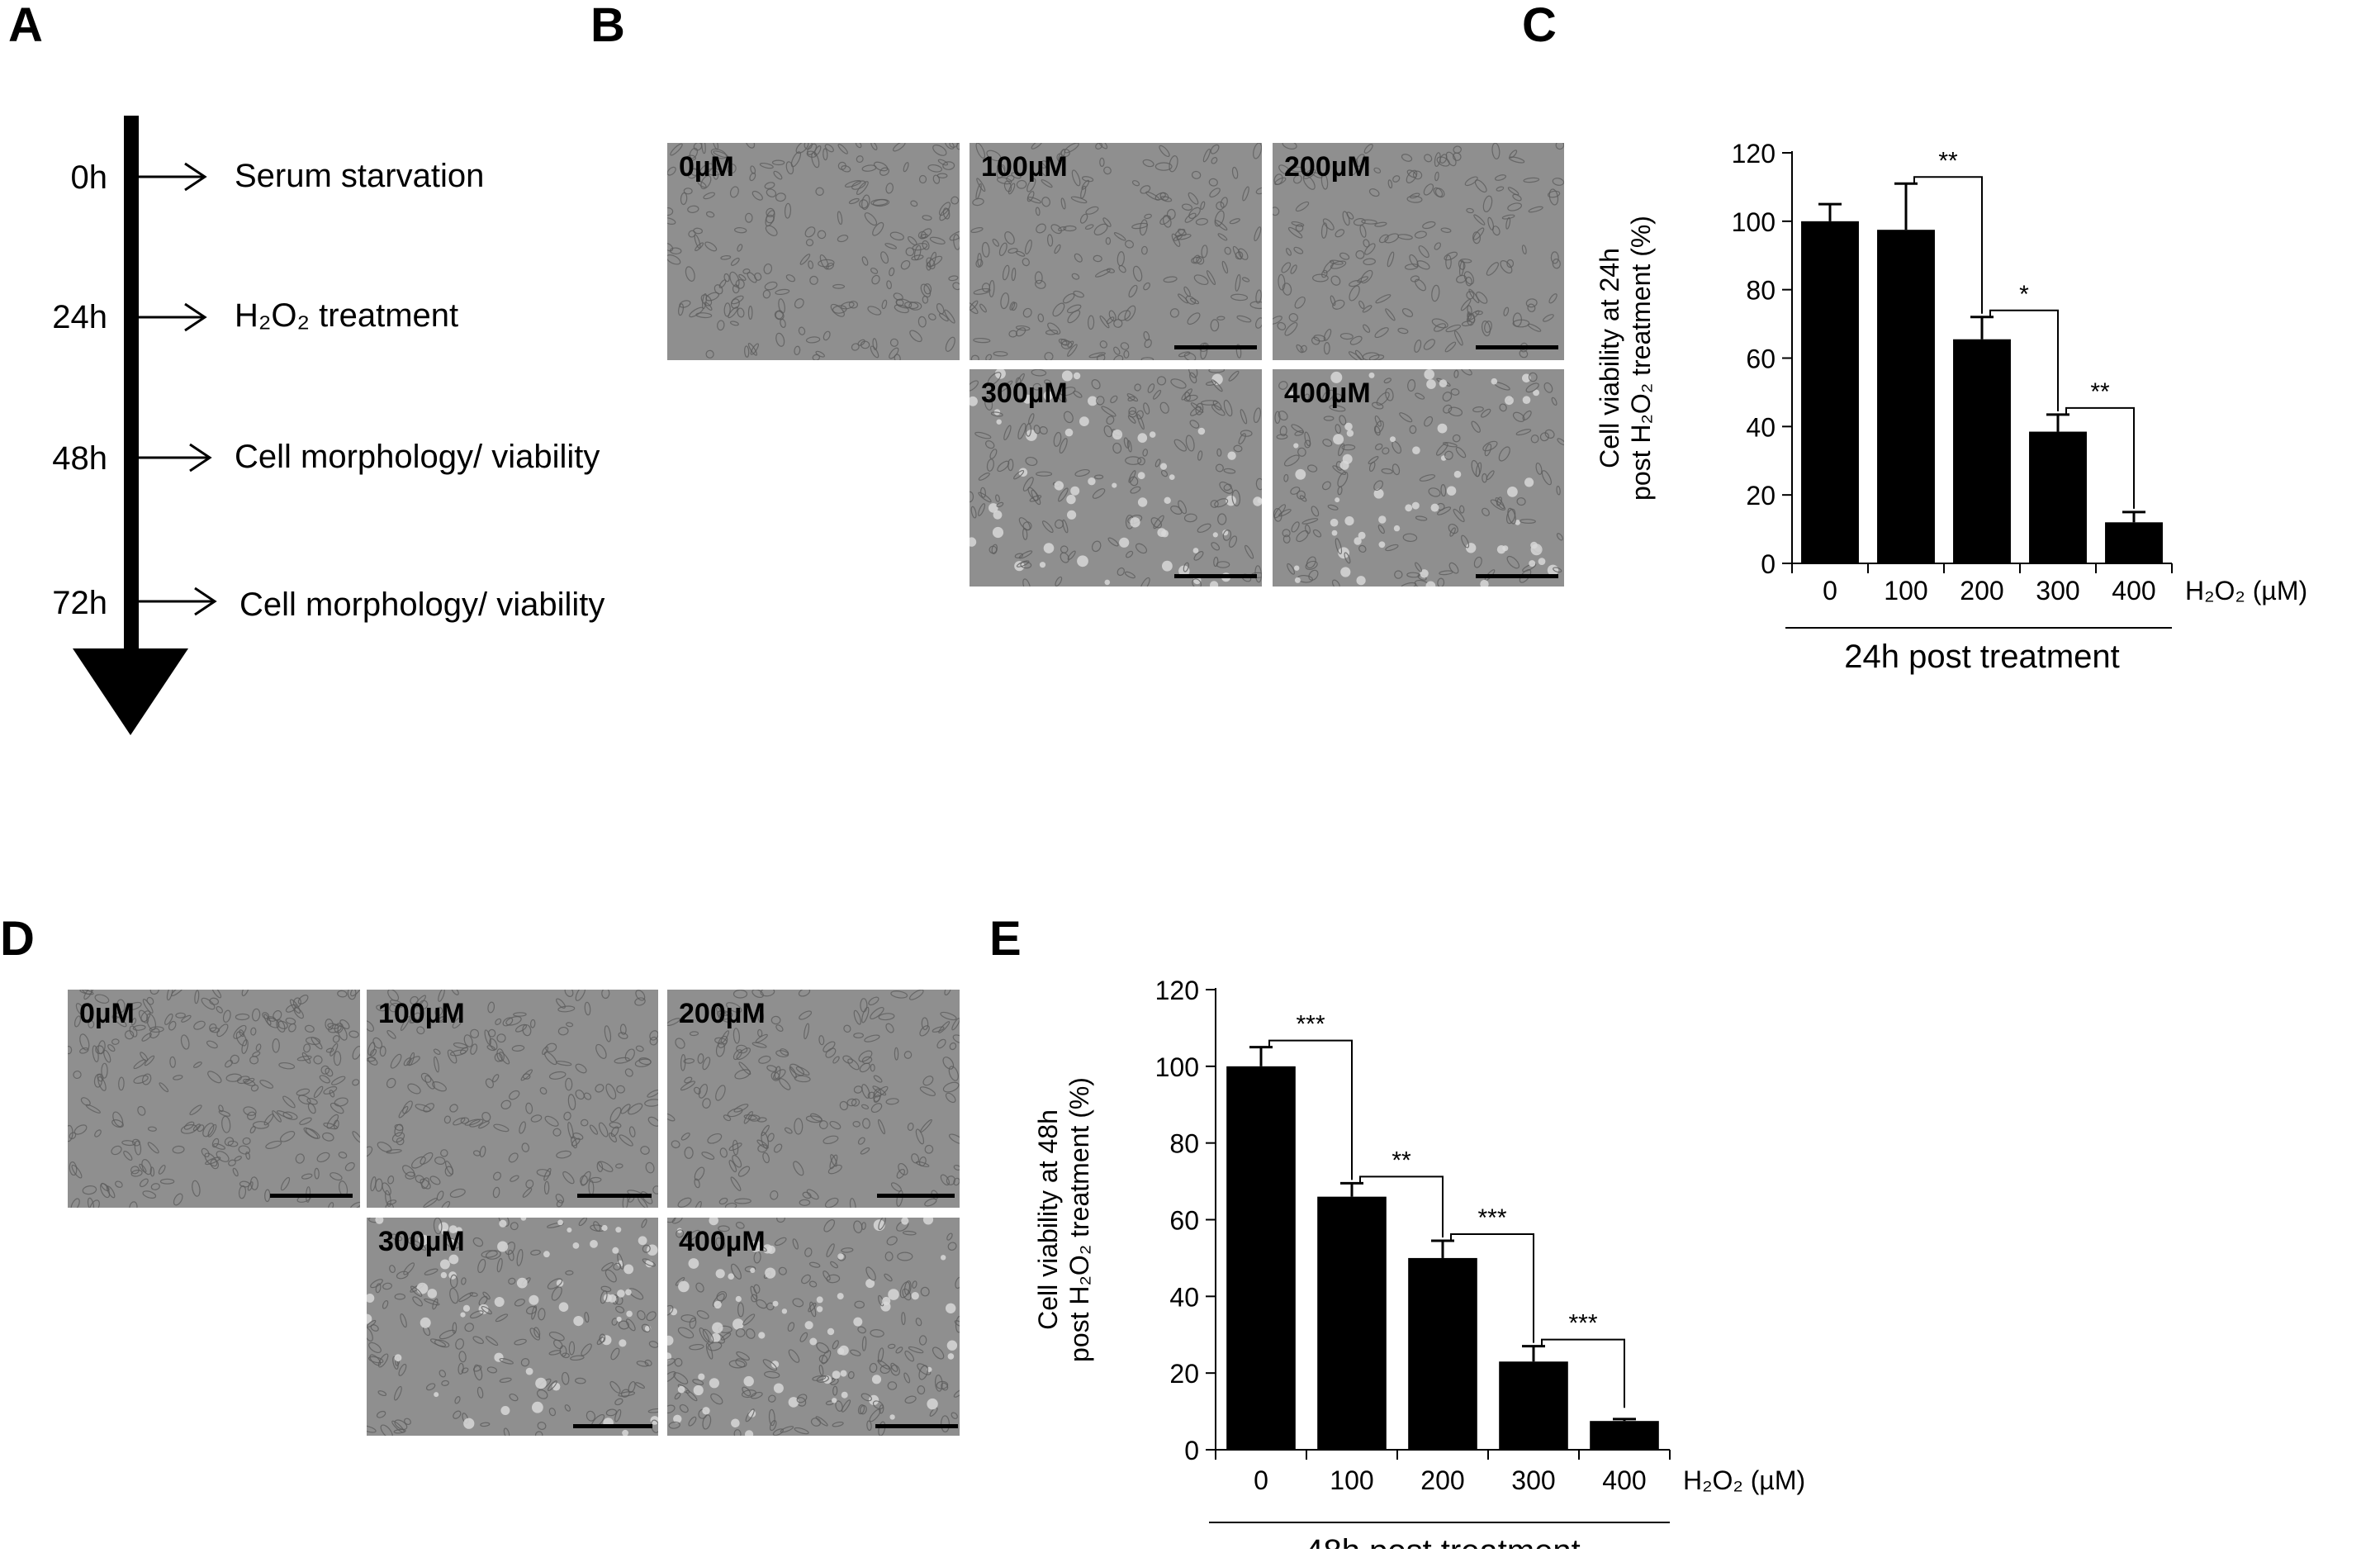 The height and width of the screenshot is (1553, 2380). What do you see at coordinates (2024, 295) in the screenshot?
I see `significance-label: *` at bounding box center [2024, 295].